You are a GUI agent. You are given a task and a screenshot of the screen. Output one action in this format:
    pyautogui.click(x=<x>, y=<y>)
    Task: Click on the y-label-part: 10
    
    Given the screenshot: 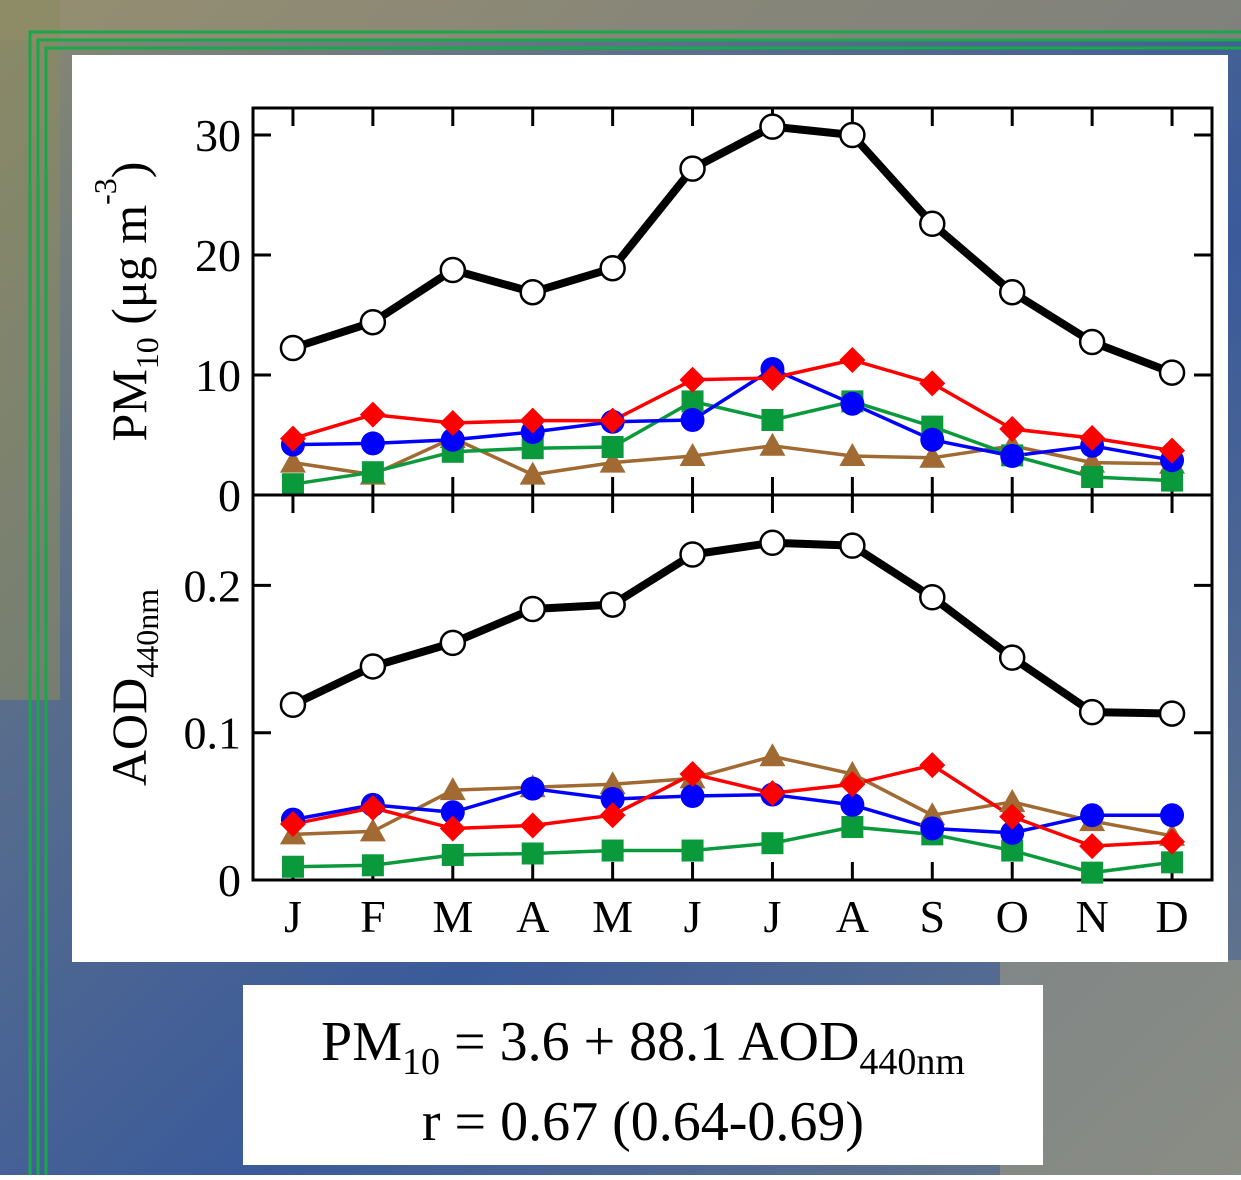 What is the action you would take?
    pyautogui.click(x=147, y=353)
    